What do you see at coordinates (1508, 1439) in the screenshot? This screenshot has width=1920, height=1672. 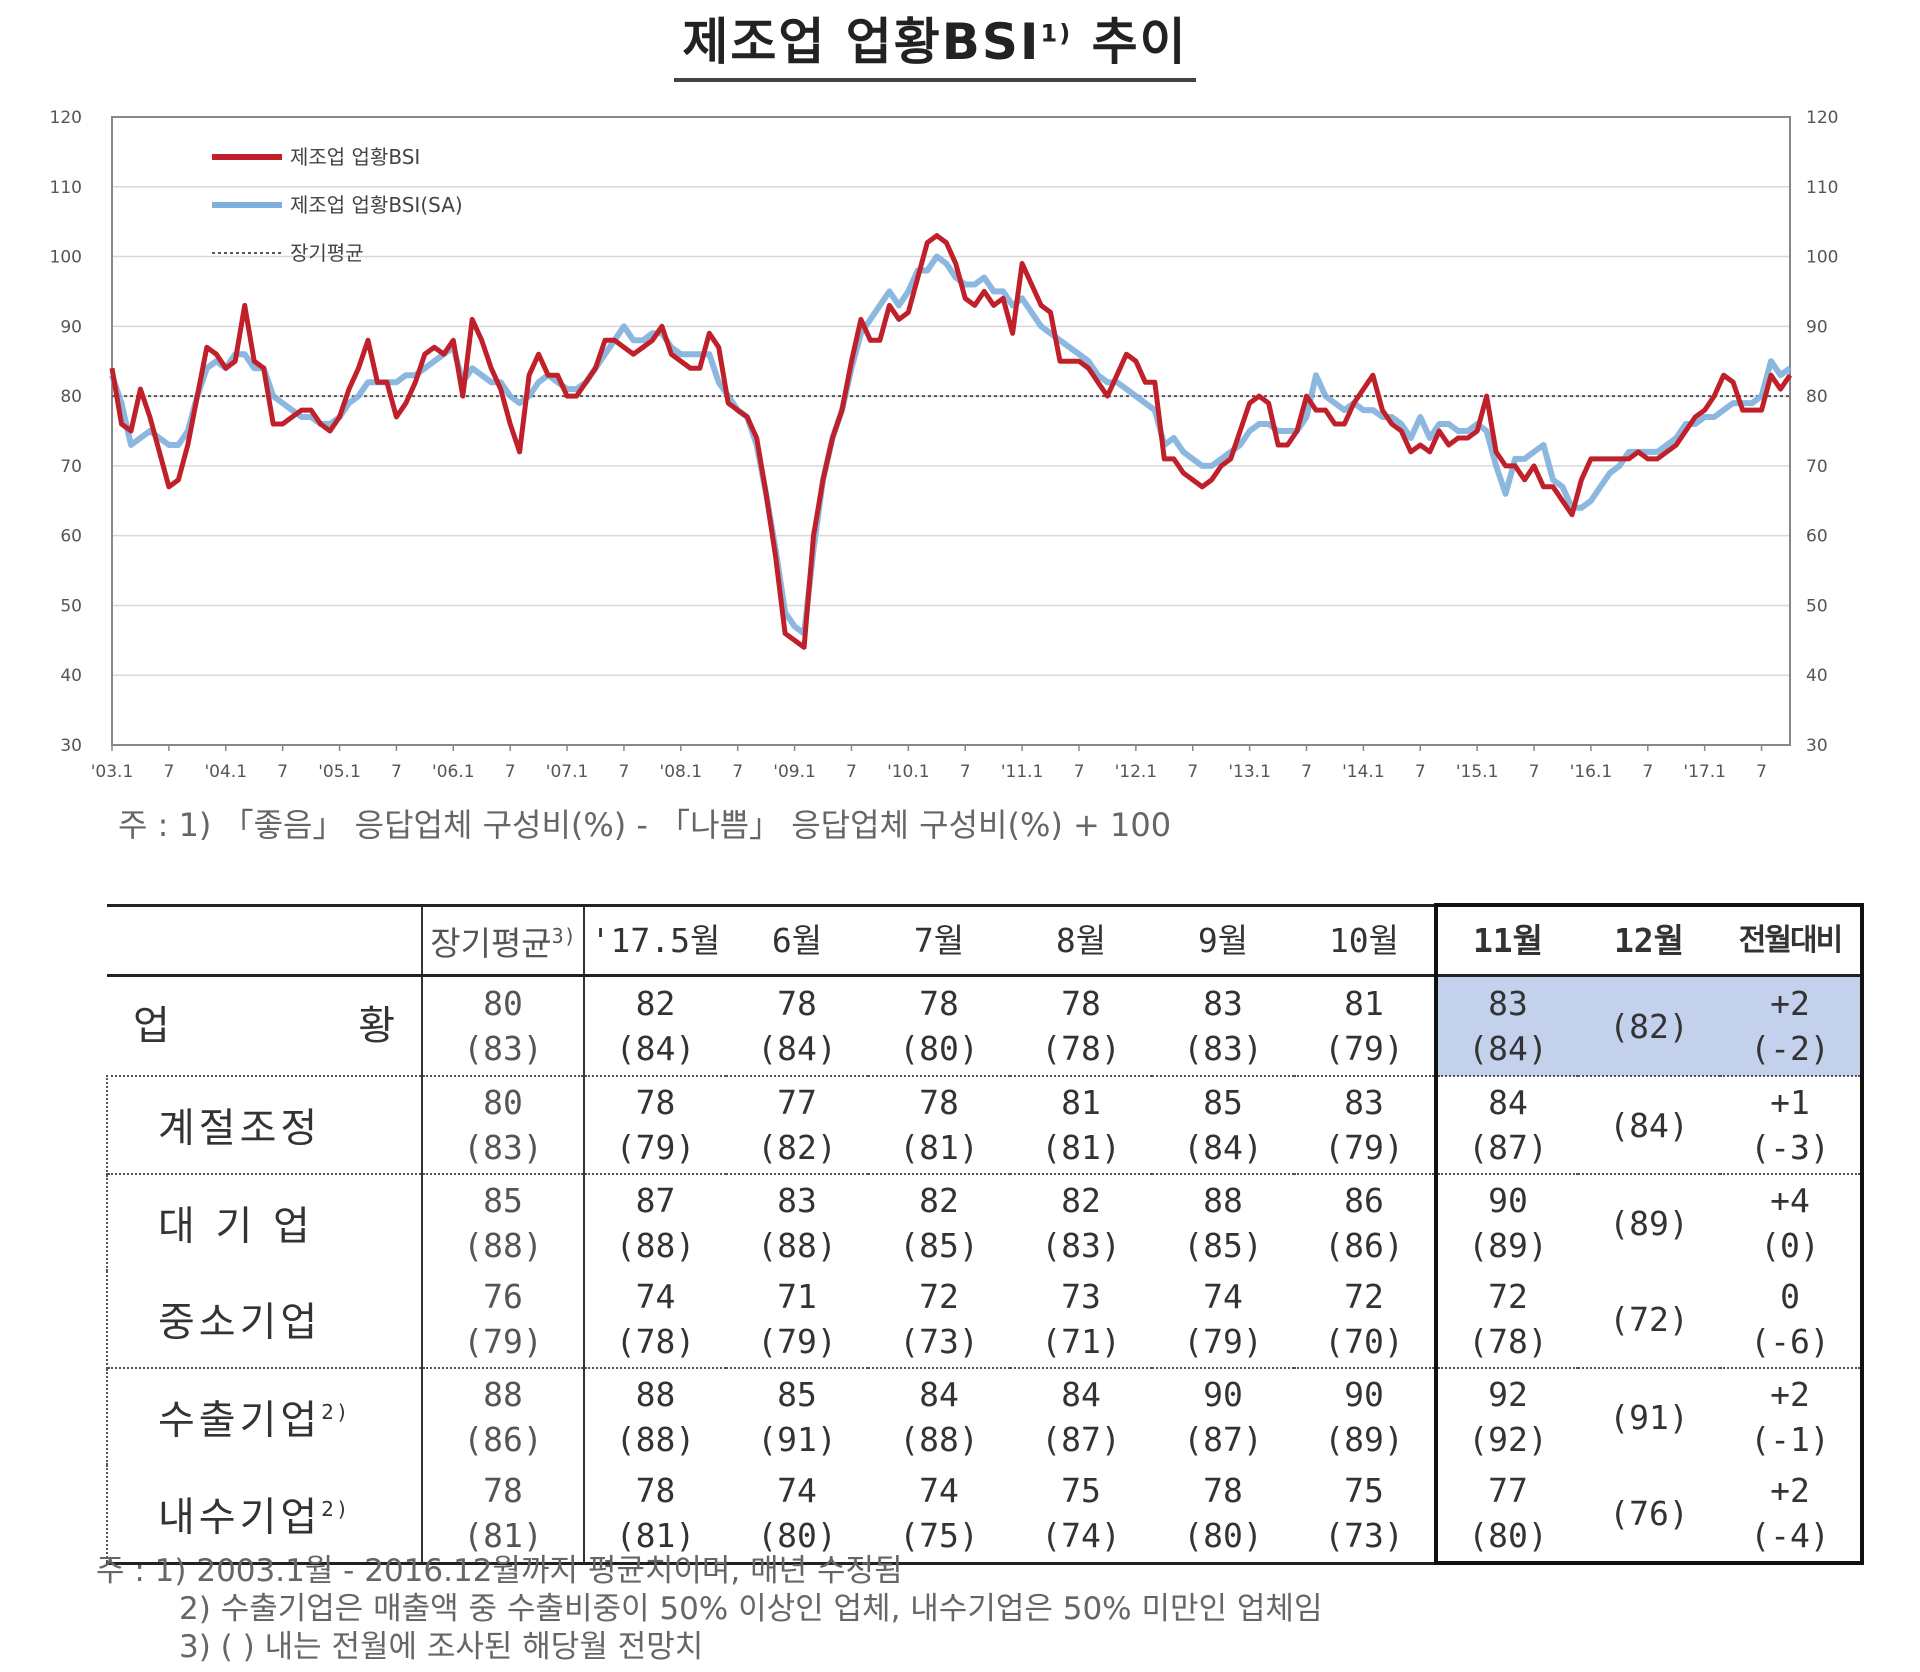 I see `cell-forecast: (92)` at bounding box center [1508, 1439].